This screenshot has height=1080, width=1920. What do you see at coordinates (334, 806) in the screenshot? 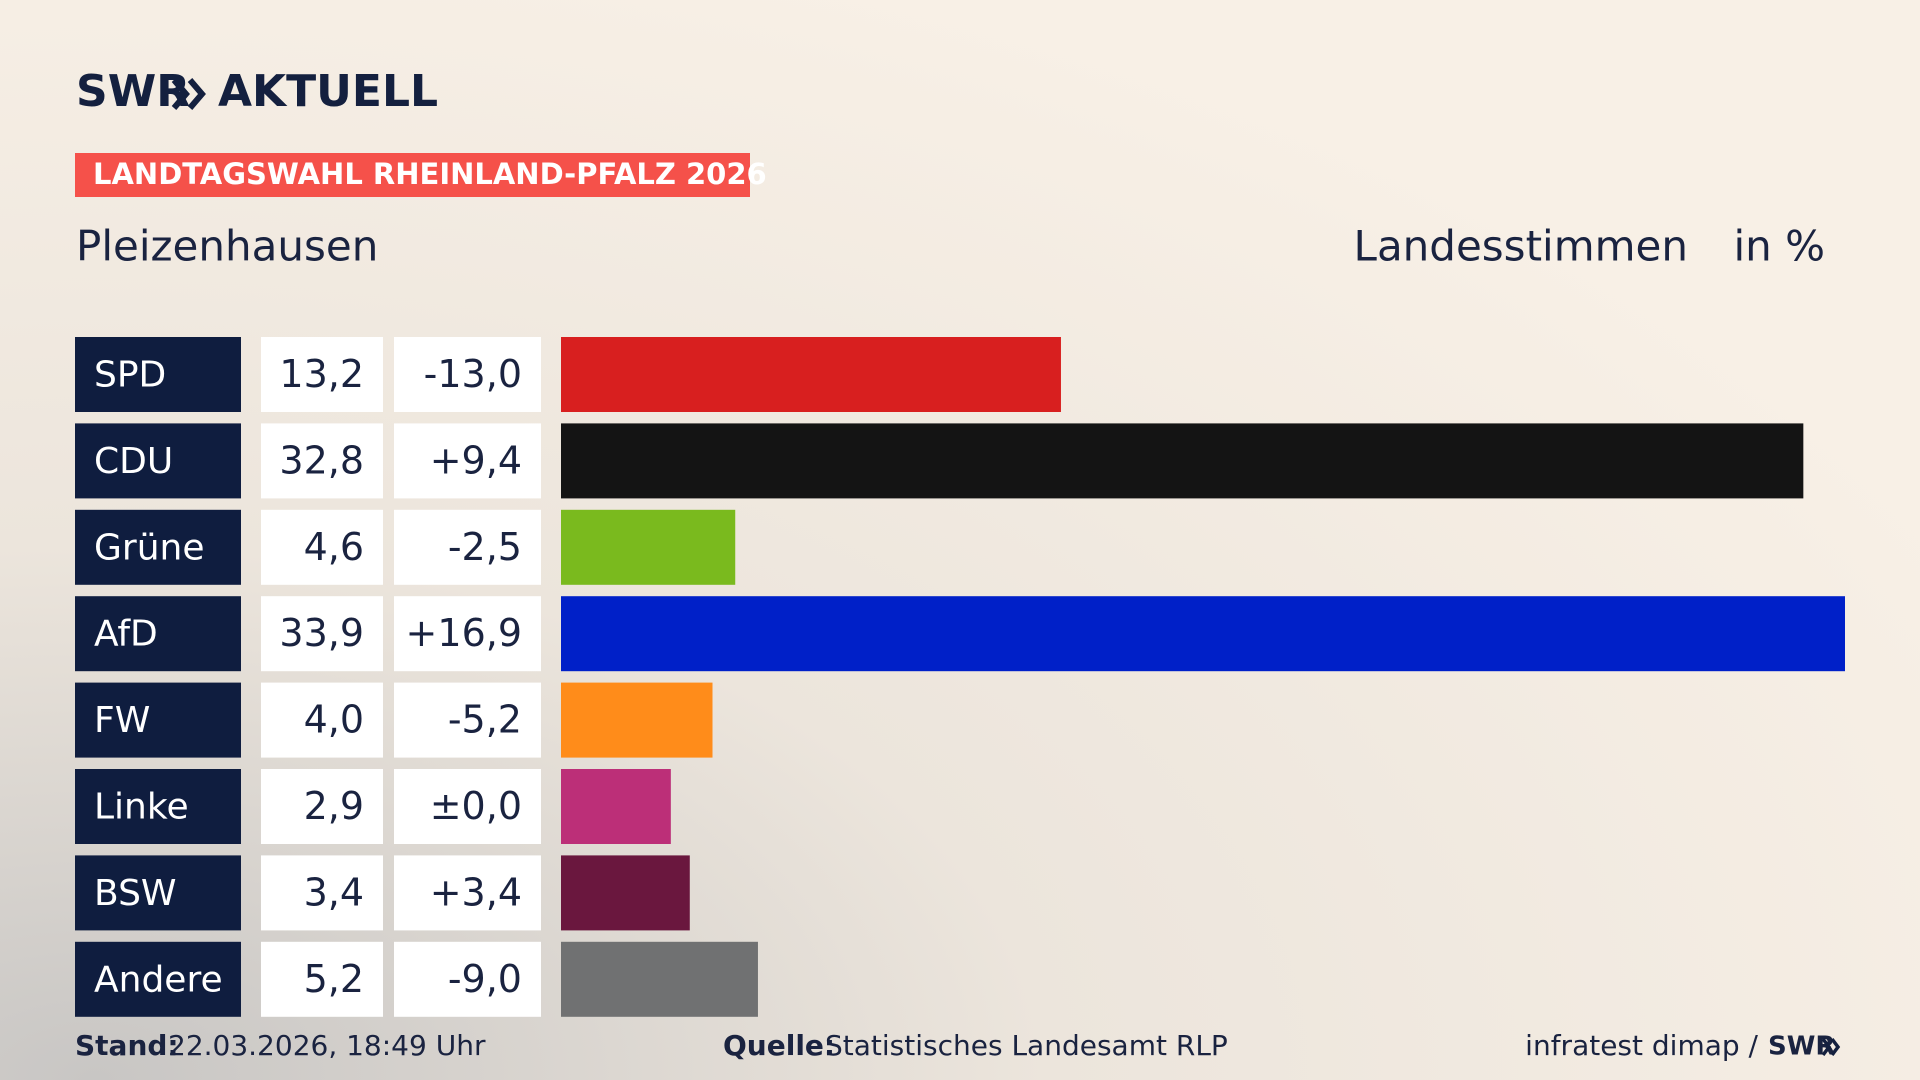
I see `value-label: 2,9` at bounding box center [334, 806].